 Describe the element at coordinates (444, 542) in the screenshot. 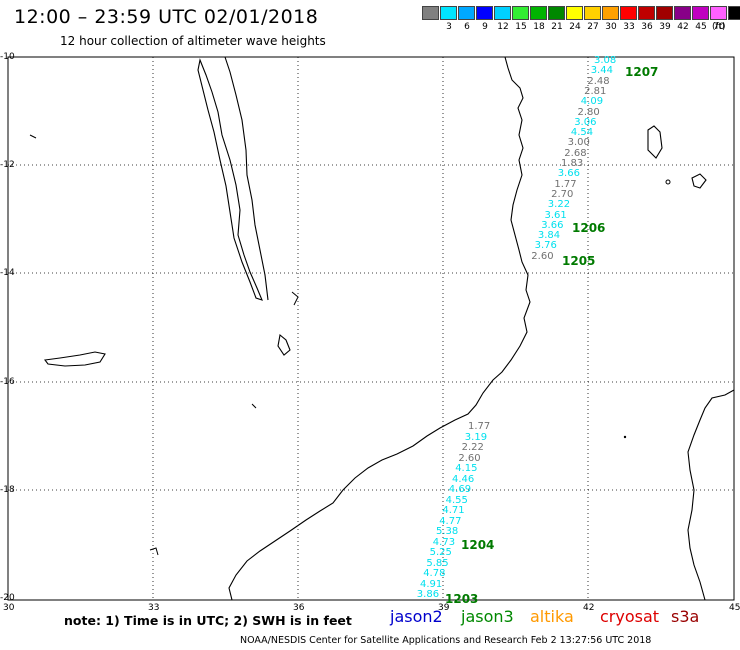

I see `wave-height-value: 4.73` at that location.